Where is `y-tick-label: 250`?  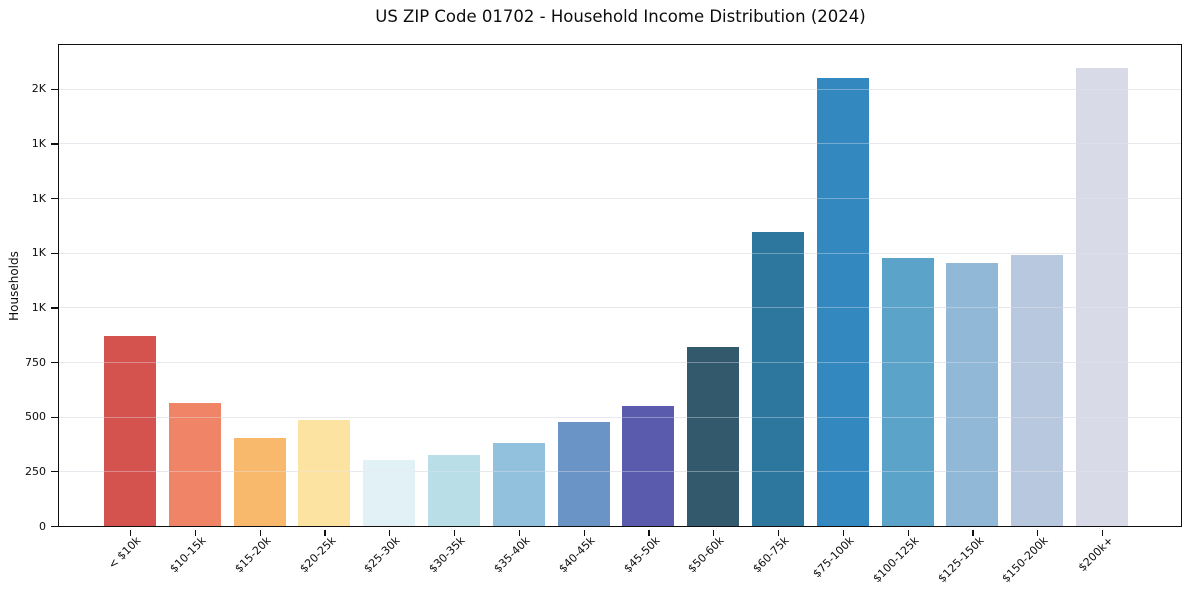
y-tick-label: 250 is located at coordinates (35, 471).